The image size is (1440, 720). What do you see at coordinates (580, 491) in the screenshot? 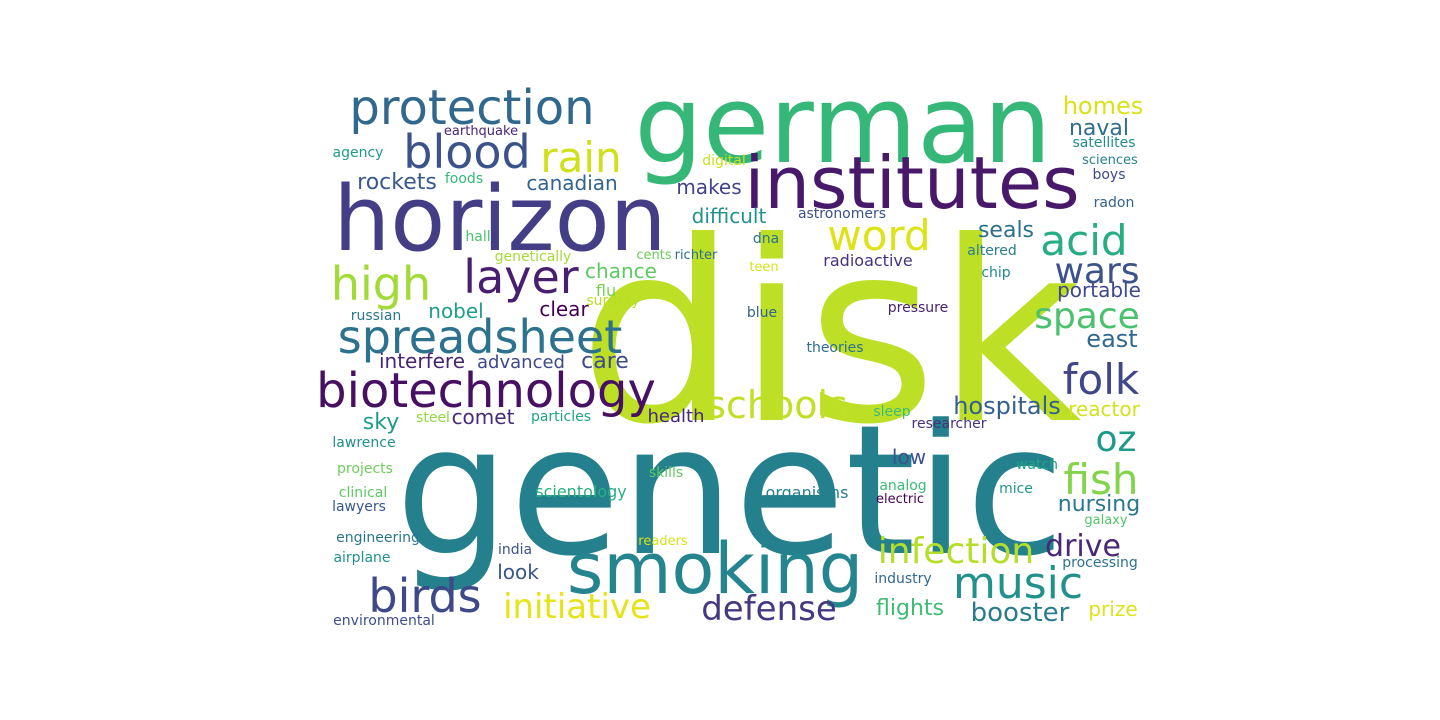
I see `cloud-word-scientology: scientology` at bounding box center [580, 491].